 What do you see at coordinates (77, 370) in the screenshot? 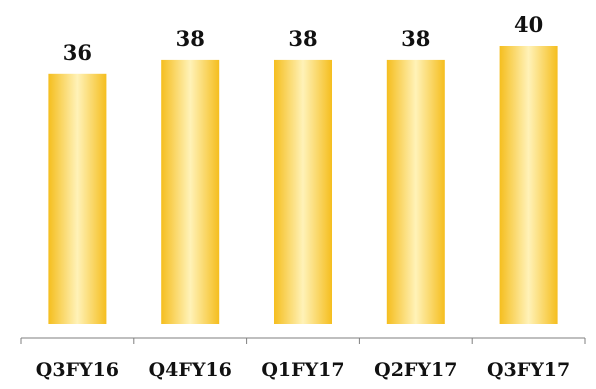
I see `x-tick-label-q3fy16: Q3FY16` at bounding box center [77, 370].